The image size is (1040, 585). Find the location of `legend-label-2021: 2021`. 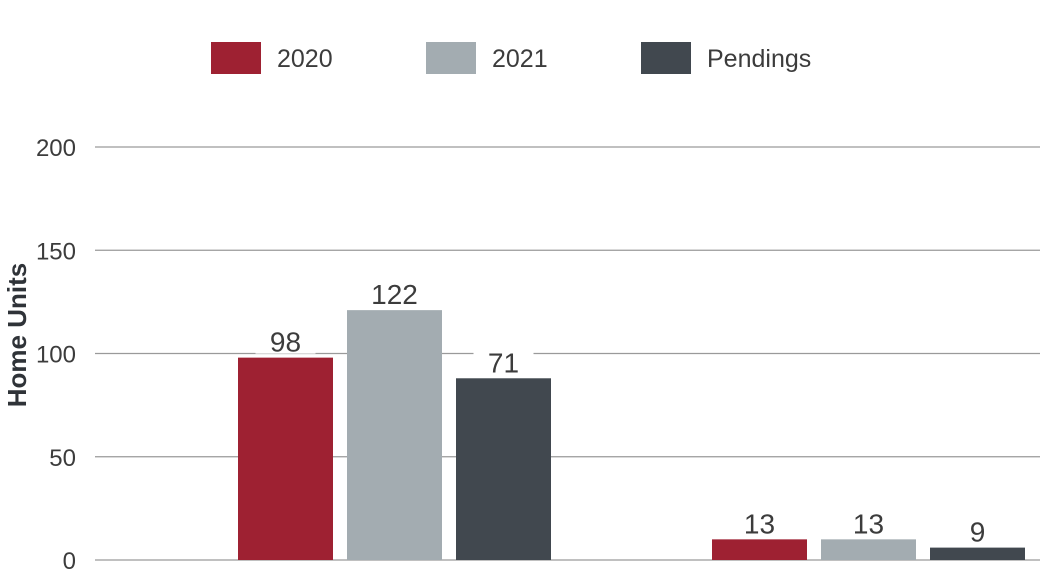

legend-label-2021: 2021 is located at coordinates (520, 59).